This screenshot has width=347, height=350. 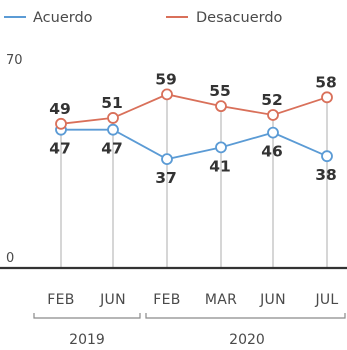 I want to click on year-label: 2020, so click(x=247, y=340).